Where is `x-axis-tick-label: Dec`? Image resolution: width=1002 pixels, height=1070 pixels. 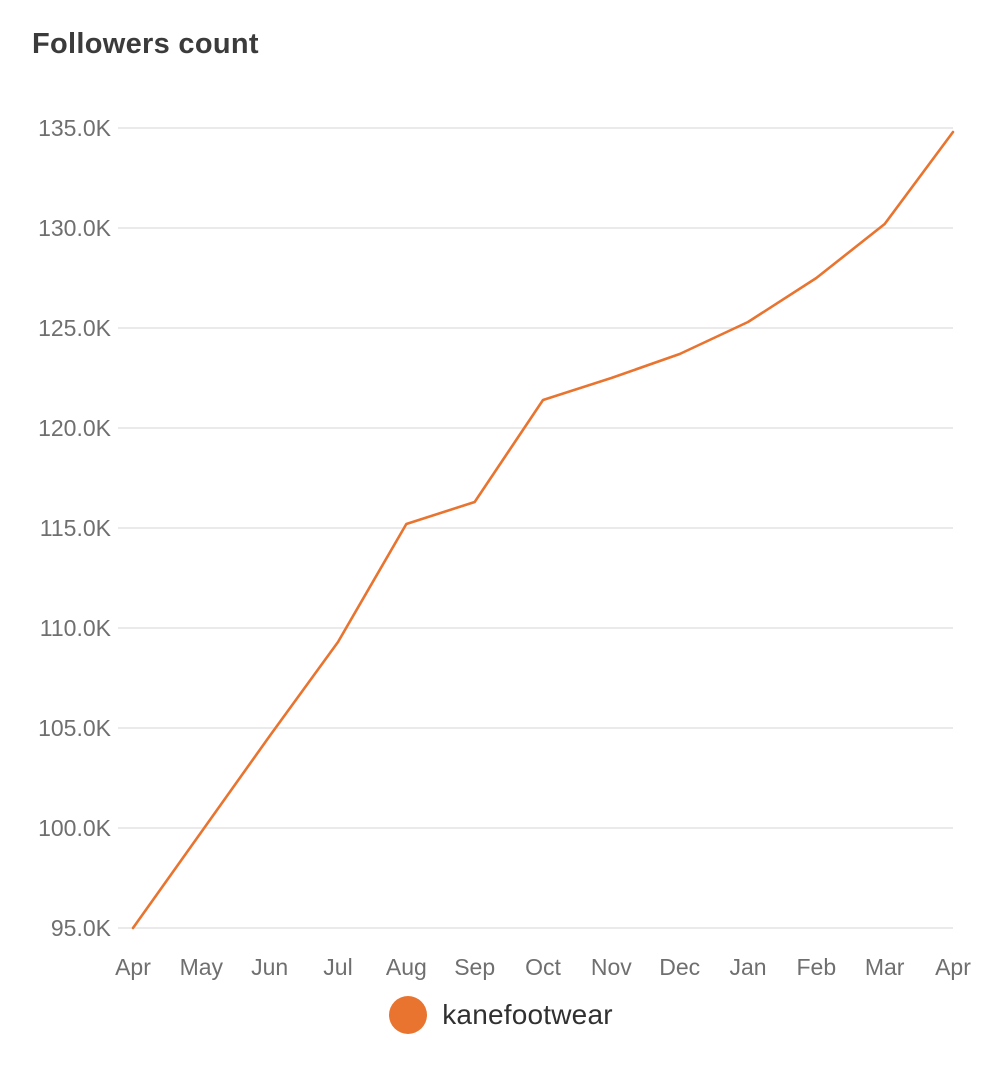
x-axis-tick-label: Dec is located at coordinates (679, 967).